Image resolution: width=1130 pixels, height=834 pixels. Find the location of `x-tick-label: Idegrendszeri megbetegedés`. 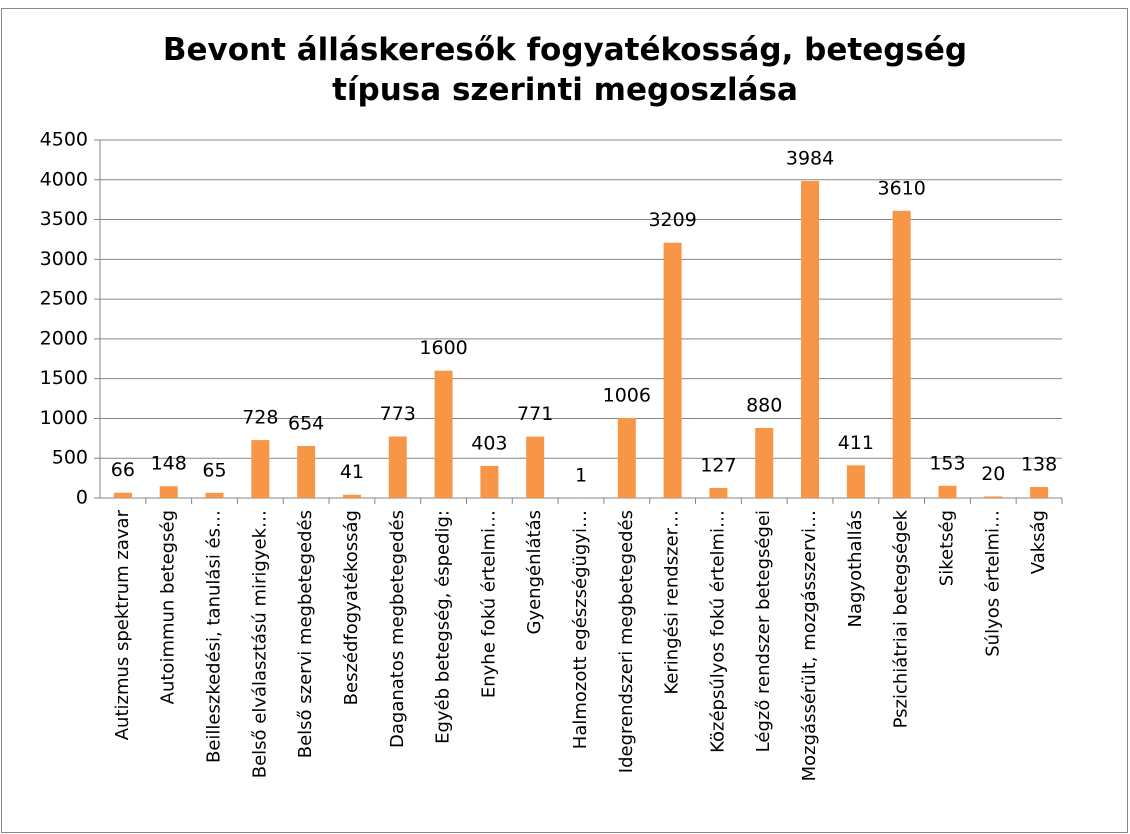

x-tick-label: Idegrendszeri megbetegedés is located at coordinates (626, 641).